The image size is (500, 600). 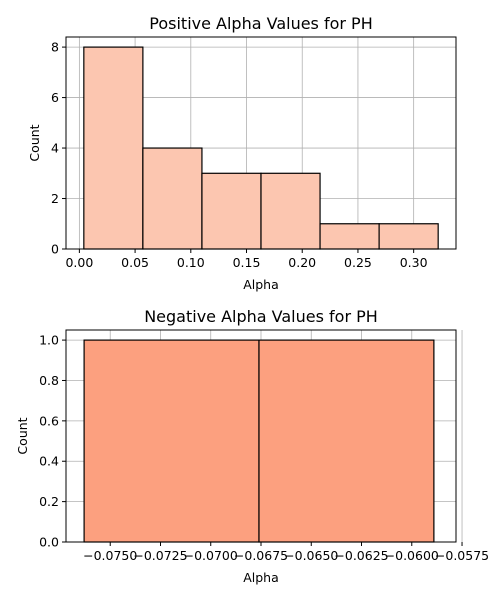 What do you see at coordinates (260, 23) in the screenshot?
I see `chart-title: Positive Alpha Values for PH` at bounding box center [260, 23].